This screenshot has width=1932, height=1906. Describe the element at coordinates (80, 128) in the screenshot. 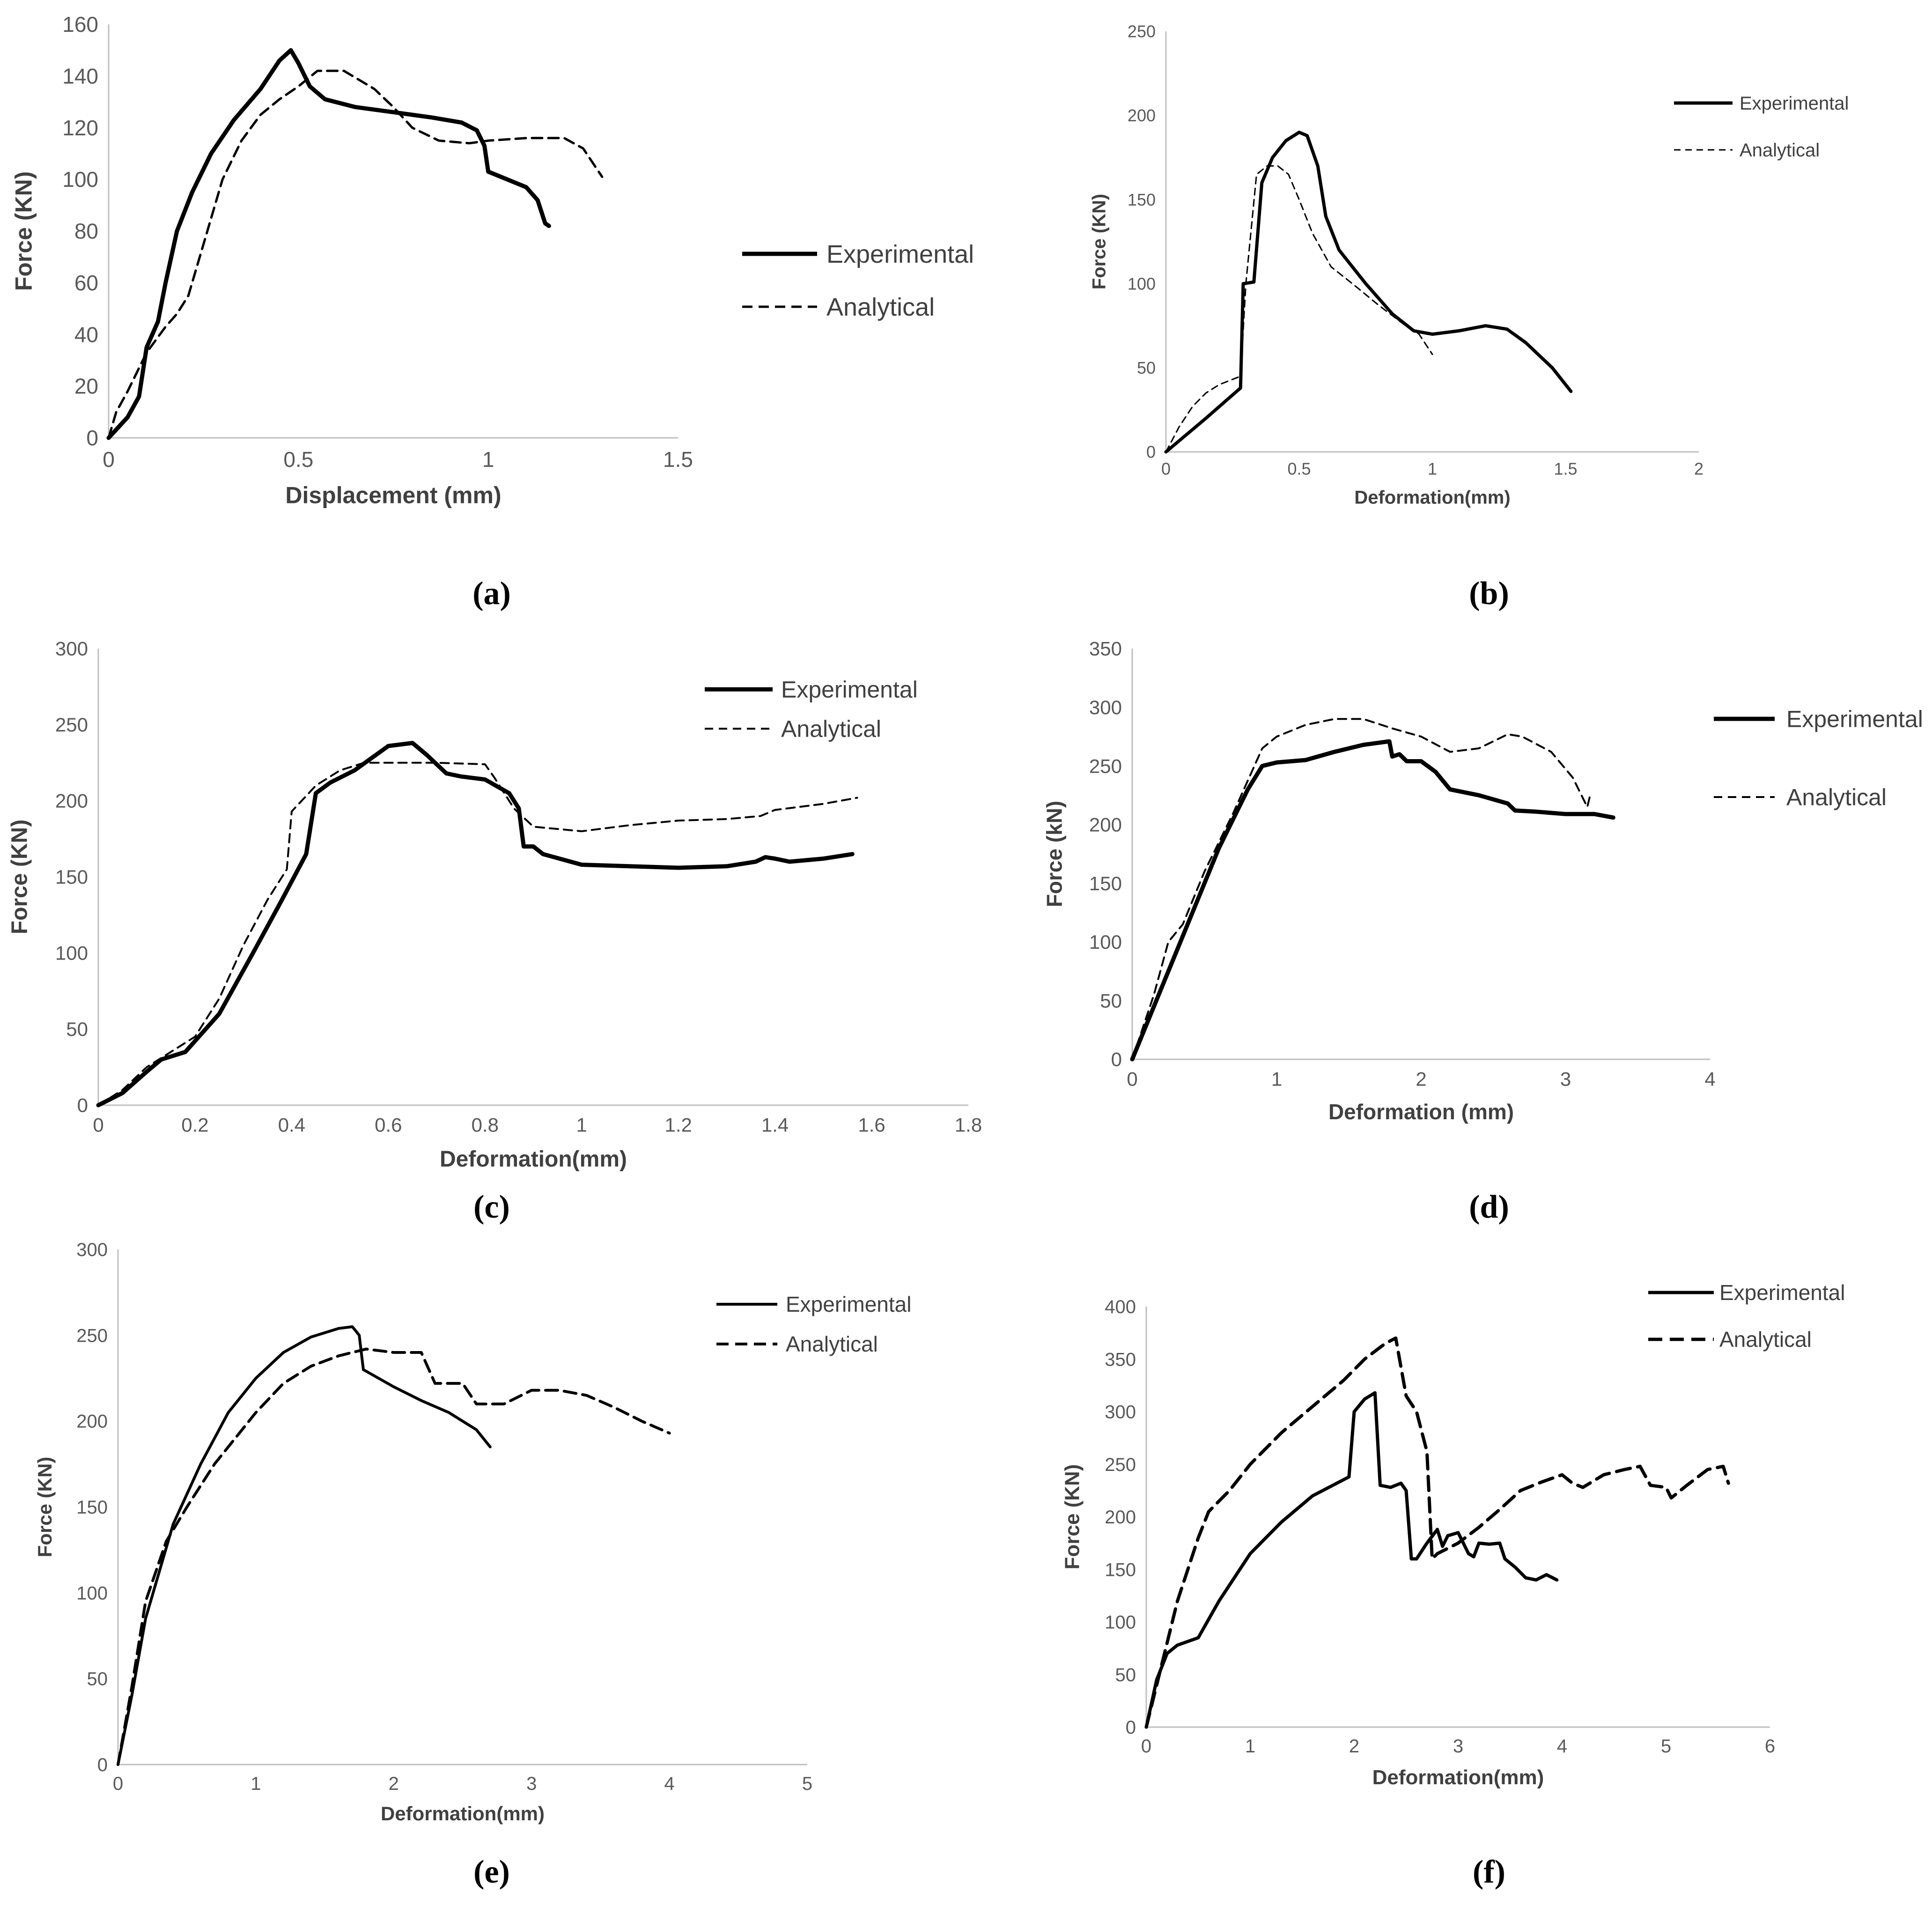

I see `y-tick-label: 120` at that location.